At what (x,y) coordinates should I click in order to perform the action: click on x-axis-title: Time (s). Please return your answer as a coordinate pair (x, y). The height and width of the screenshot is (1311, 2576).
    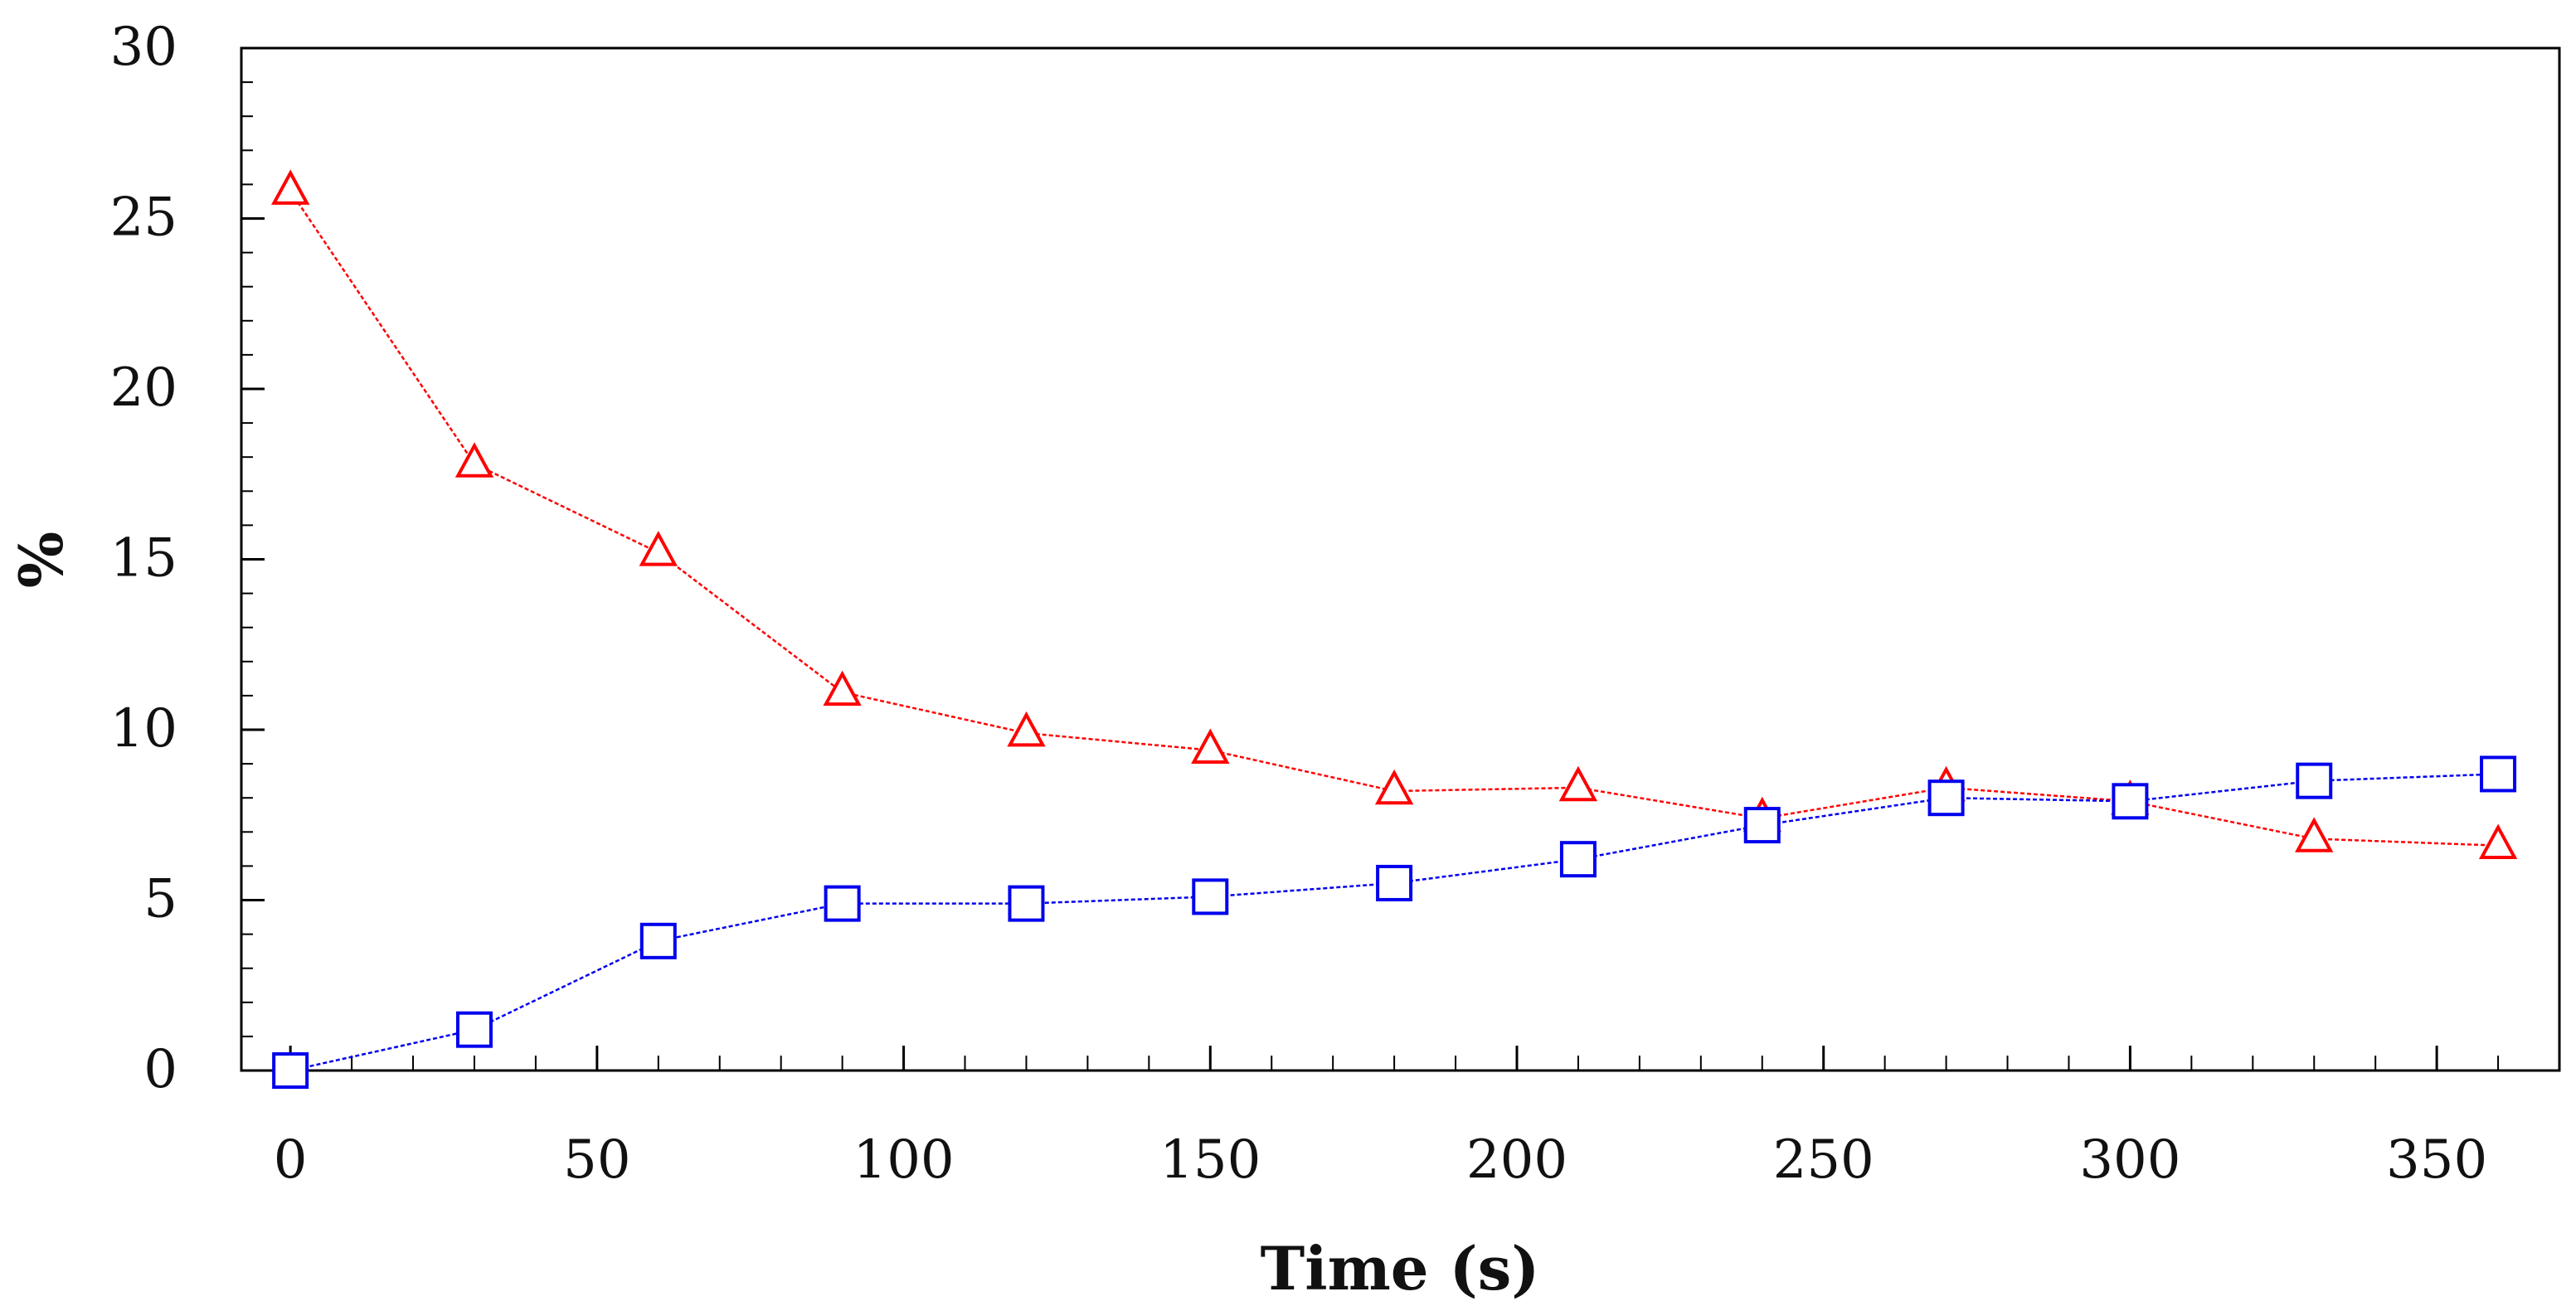
    Looking at the image, I should click on (1400, 1268).